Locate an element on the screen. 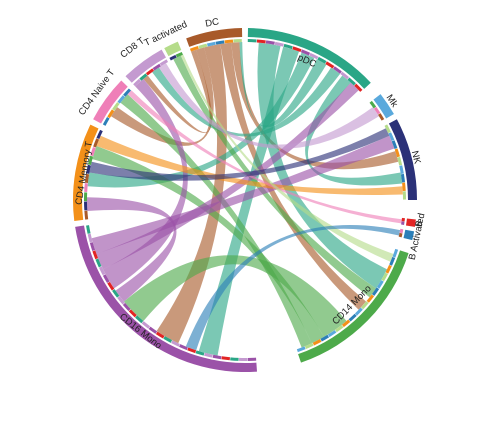 This screenshot has width=480, height=438. segment-arc-tact is located at coordinates (173, 49).